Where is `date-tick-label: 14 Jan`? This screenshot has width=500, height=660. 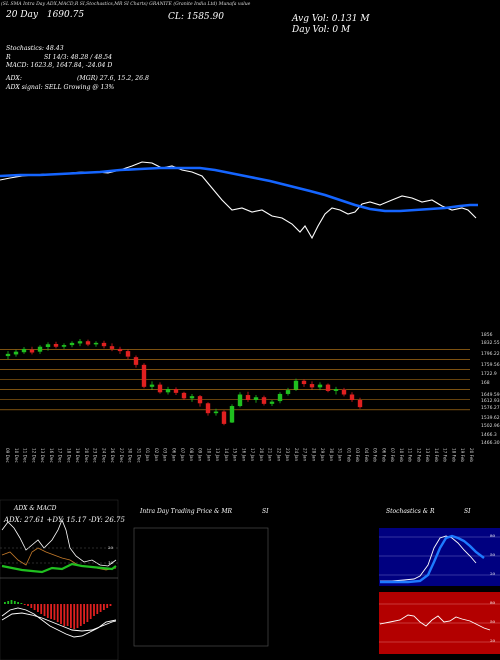
date-tick-label: 14 Jan is located at coordinates (226, 454).